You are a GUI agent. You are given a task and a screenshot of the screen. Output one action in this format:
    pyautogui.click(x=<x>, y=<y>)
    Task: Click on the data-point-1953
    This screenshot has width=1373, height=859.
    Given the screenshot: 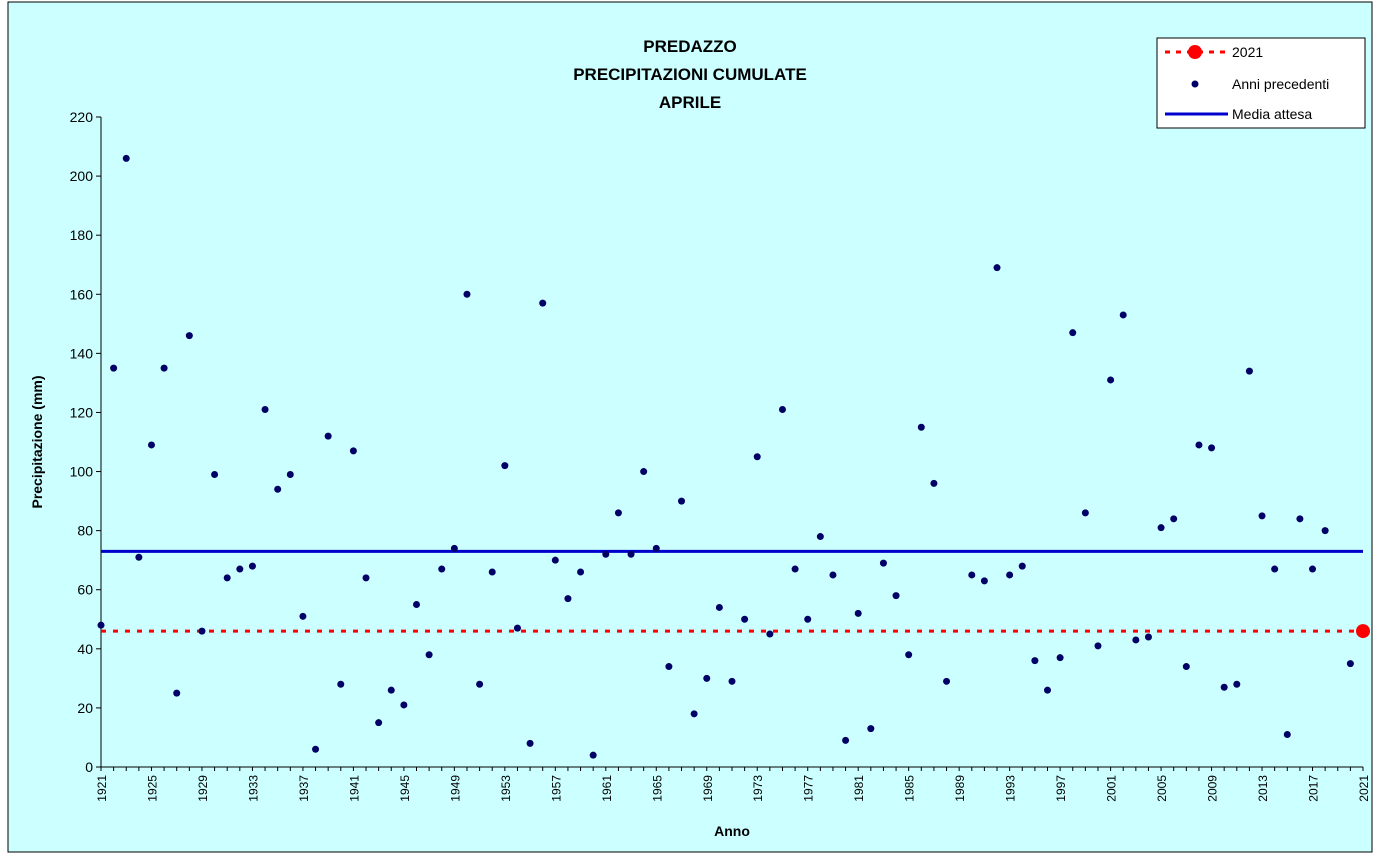 What is the action you would take?
    pyautogui.click(x=505, y=466)
    